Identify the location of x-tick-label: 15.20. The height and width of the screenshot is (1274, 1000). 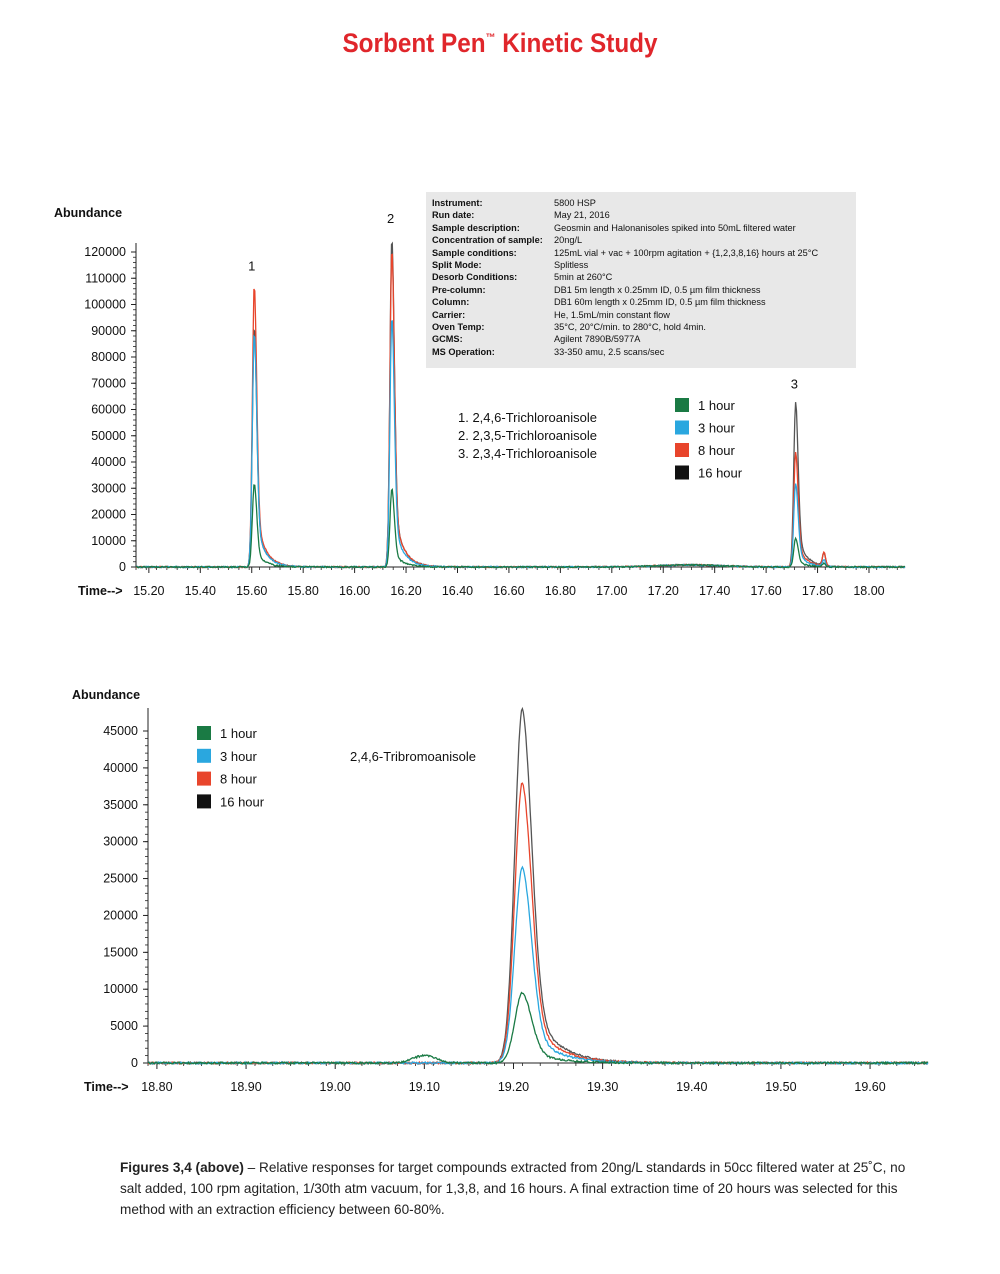
(148, 591).